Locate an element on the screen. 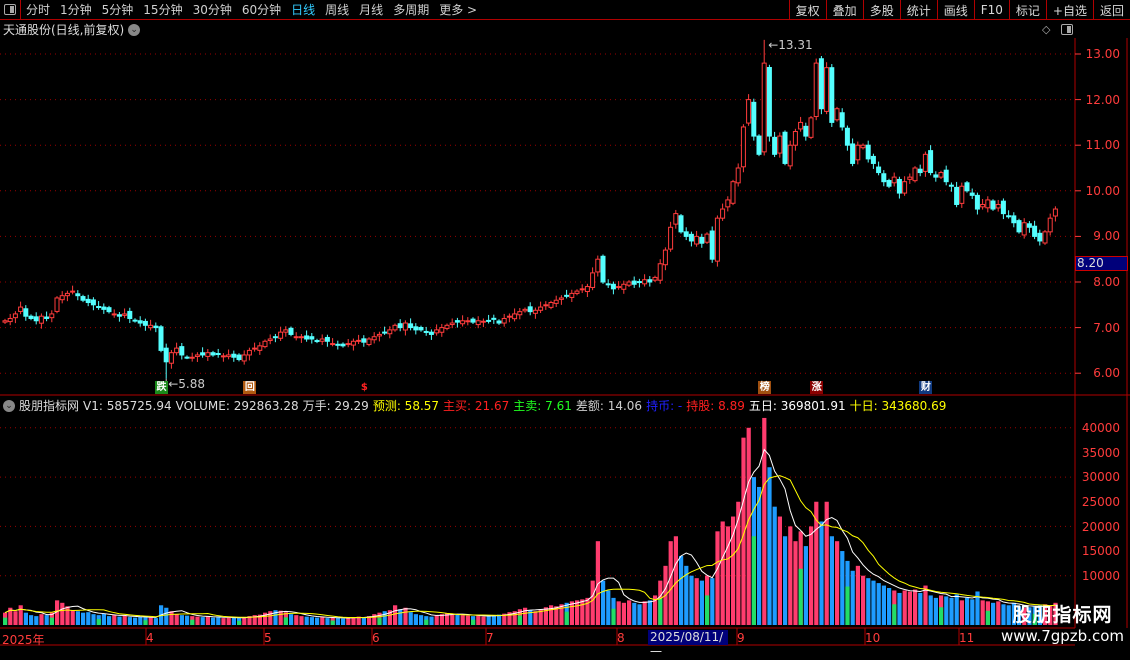 This screenshot has width=1130, height=660. panel-toggle-icon is located at coordinates (1067, 29).